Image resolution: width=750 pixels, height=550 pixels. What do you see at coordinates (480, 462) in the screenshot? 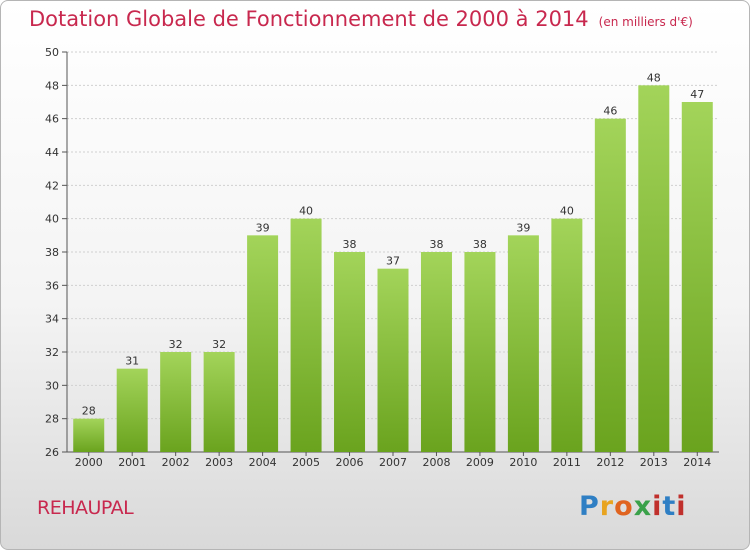
I see `x-tick-label: 2009` at bounding box center [480, 462].